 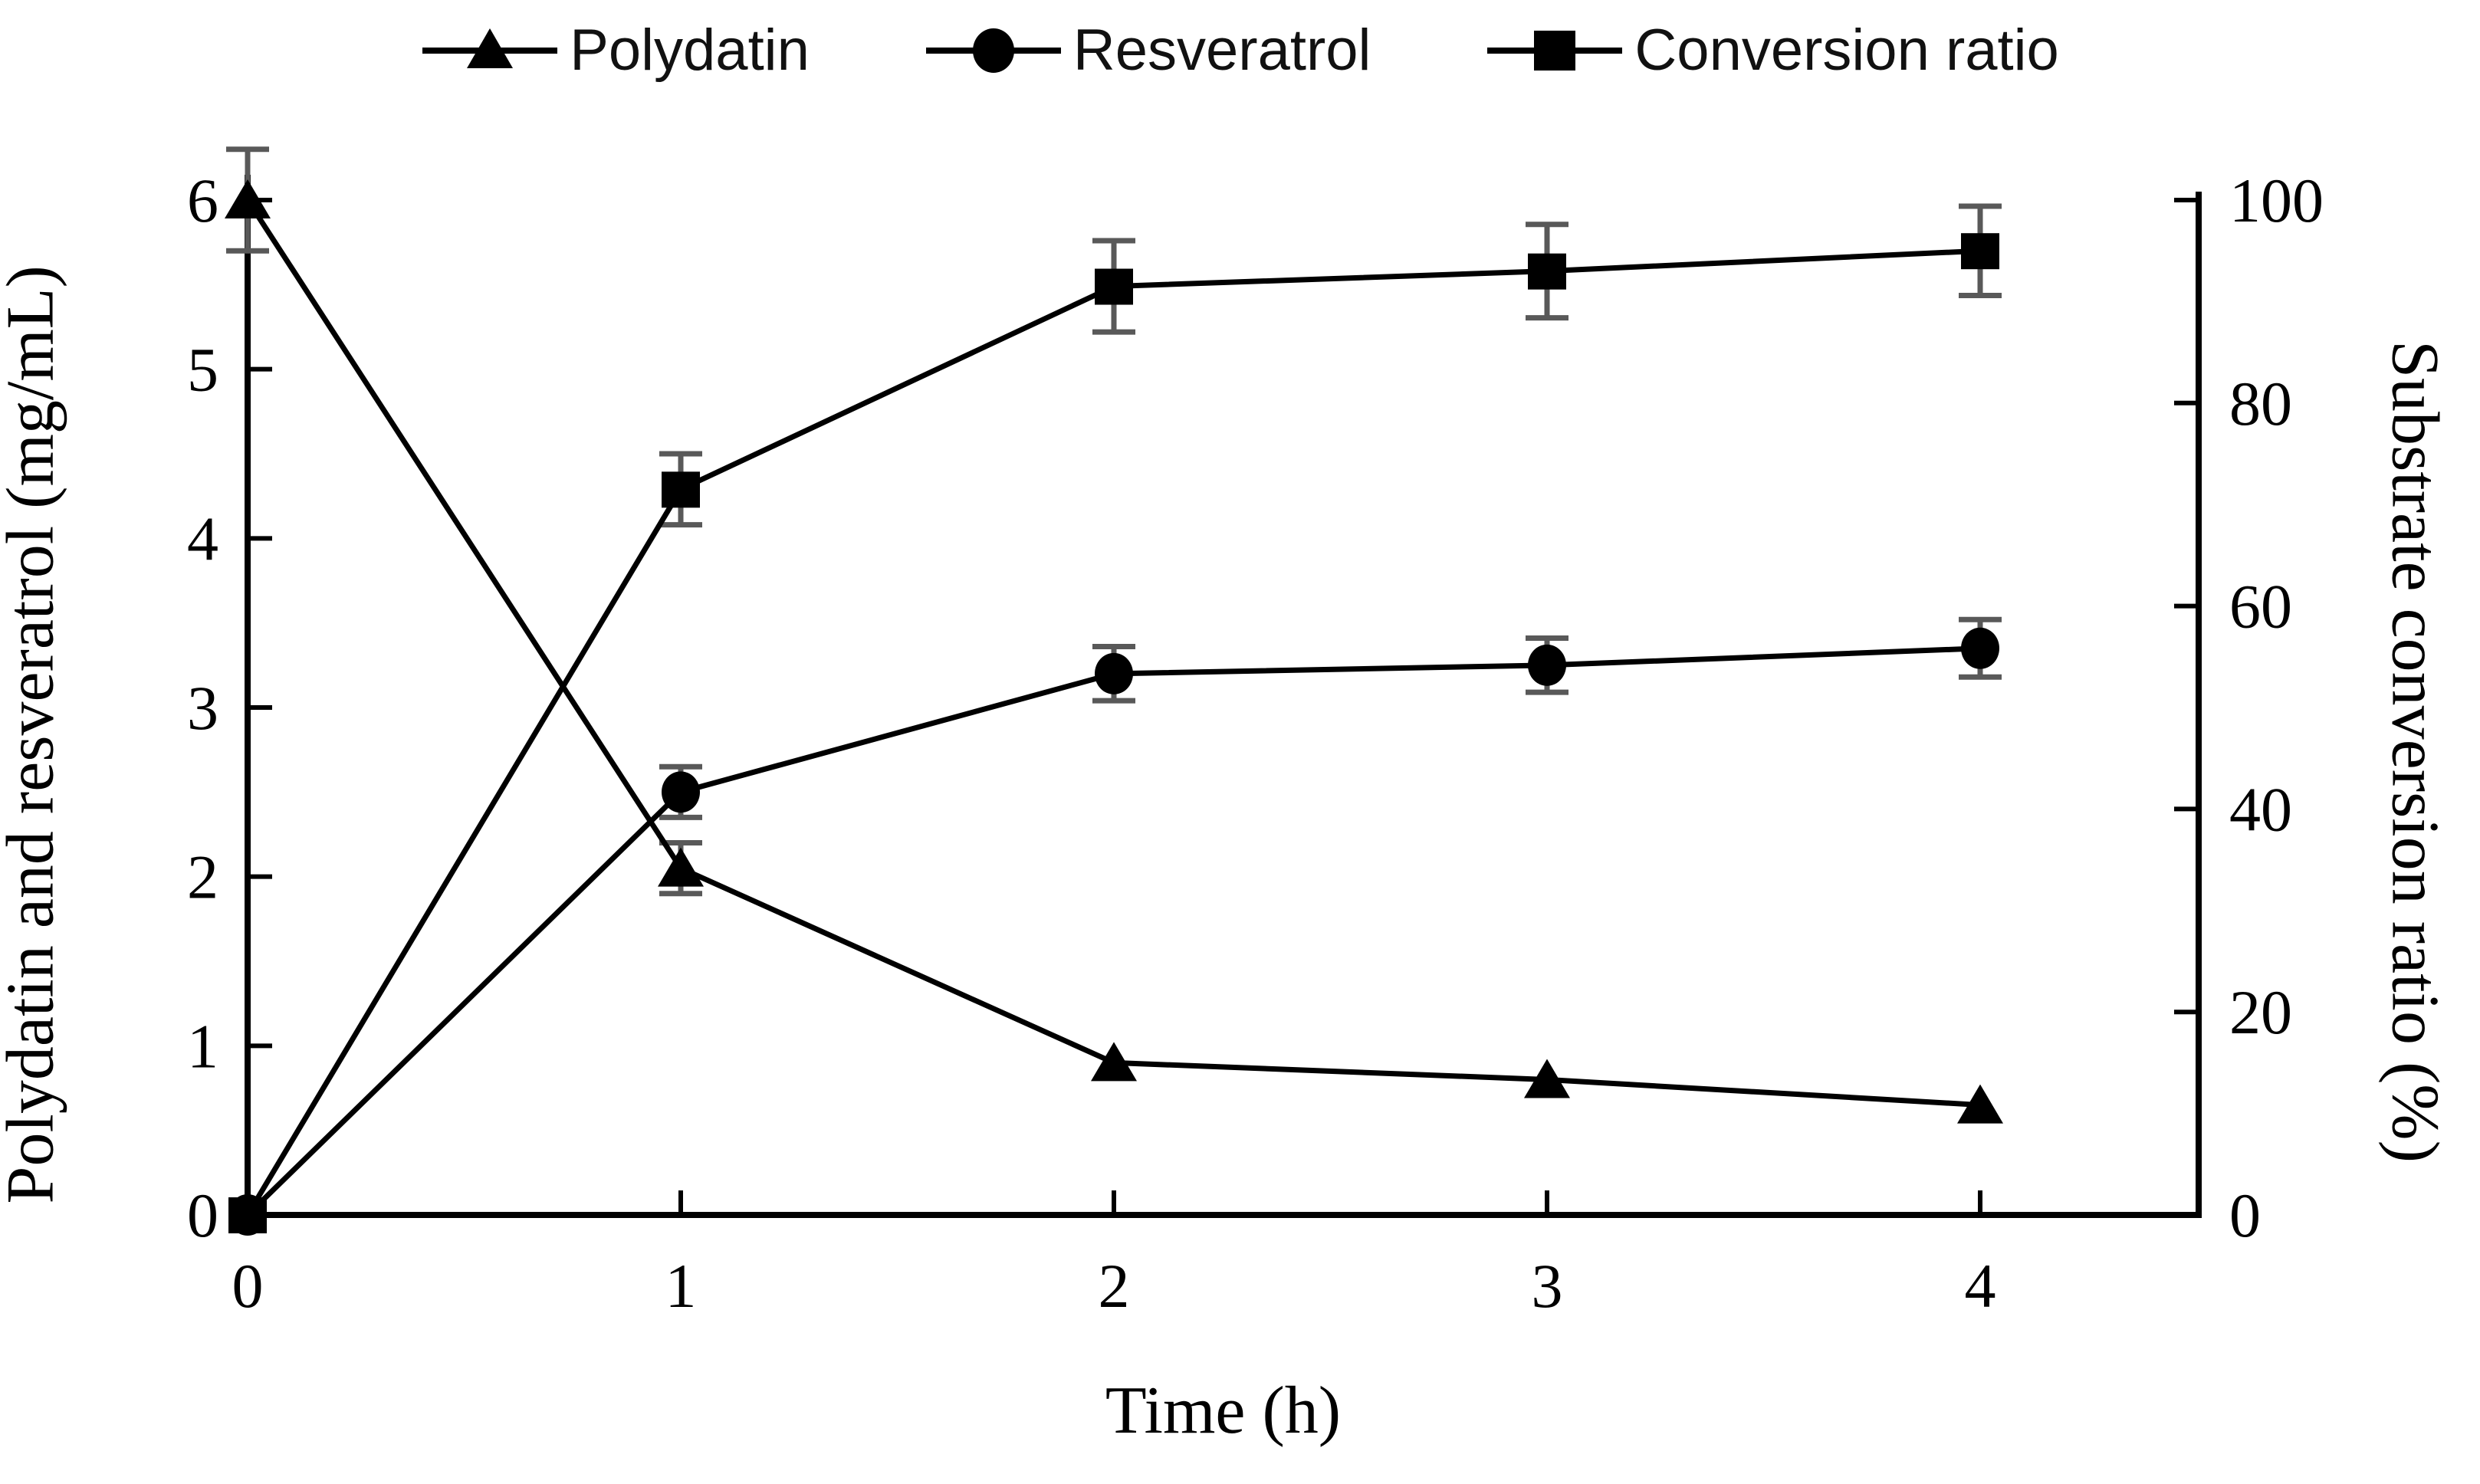 I want to click on x-axis-tick-label: 2, so click(x=1114, y=1286).